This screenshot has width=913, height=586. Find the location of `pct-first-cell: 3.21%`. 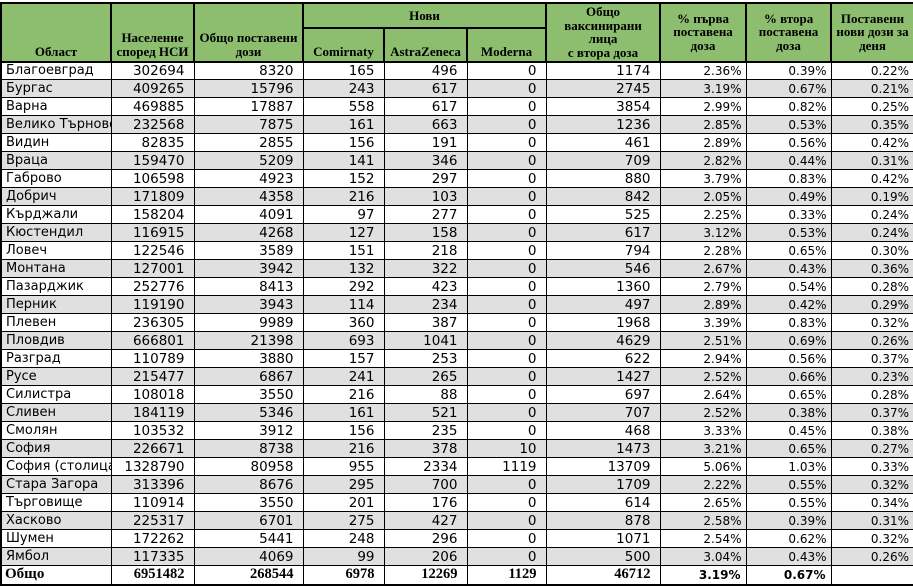

pct-first-cell: 3.21% is located at coordinates (703, 449).